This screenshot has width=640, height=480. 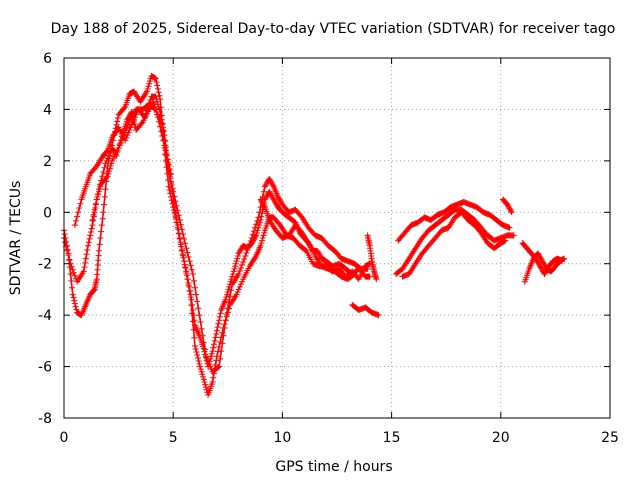 What do you see at coordinates (282, 438) in the screenshot?
I see `x-tick-label: 10` at bounding box center [282, 438].